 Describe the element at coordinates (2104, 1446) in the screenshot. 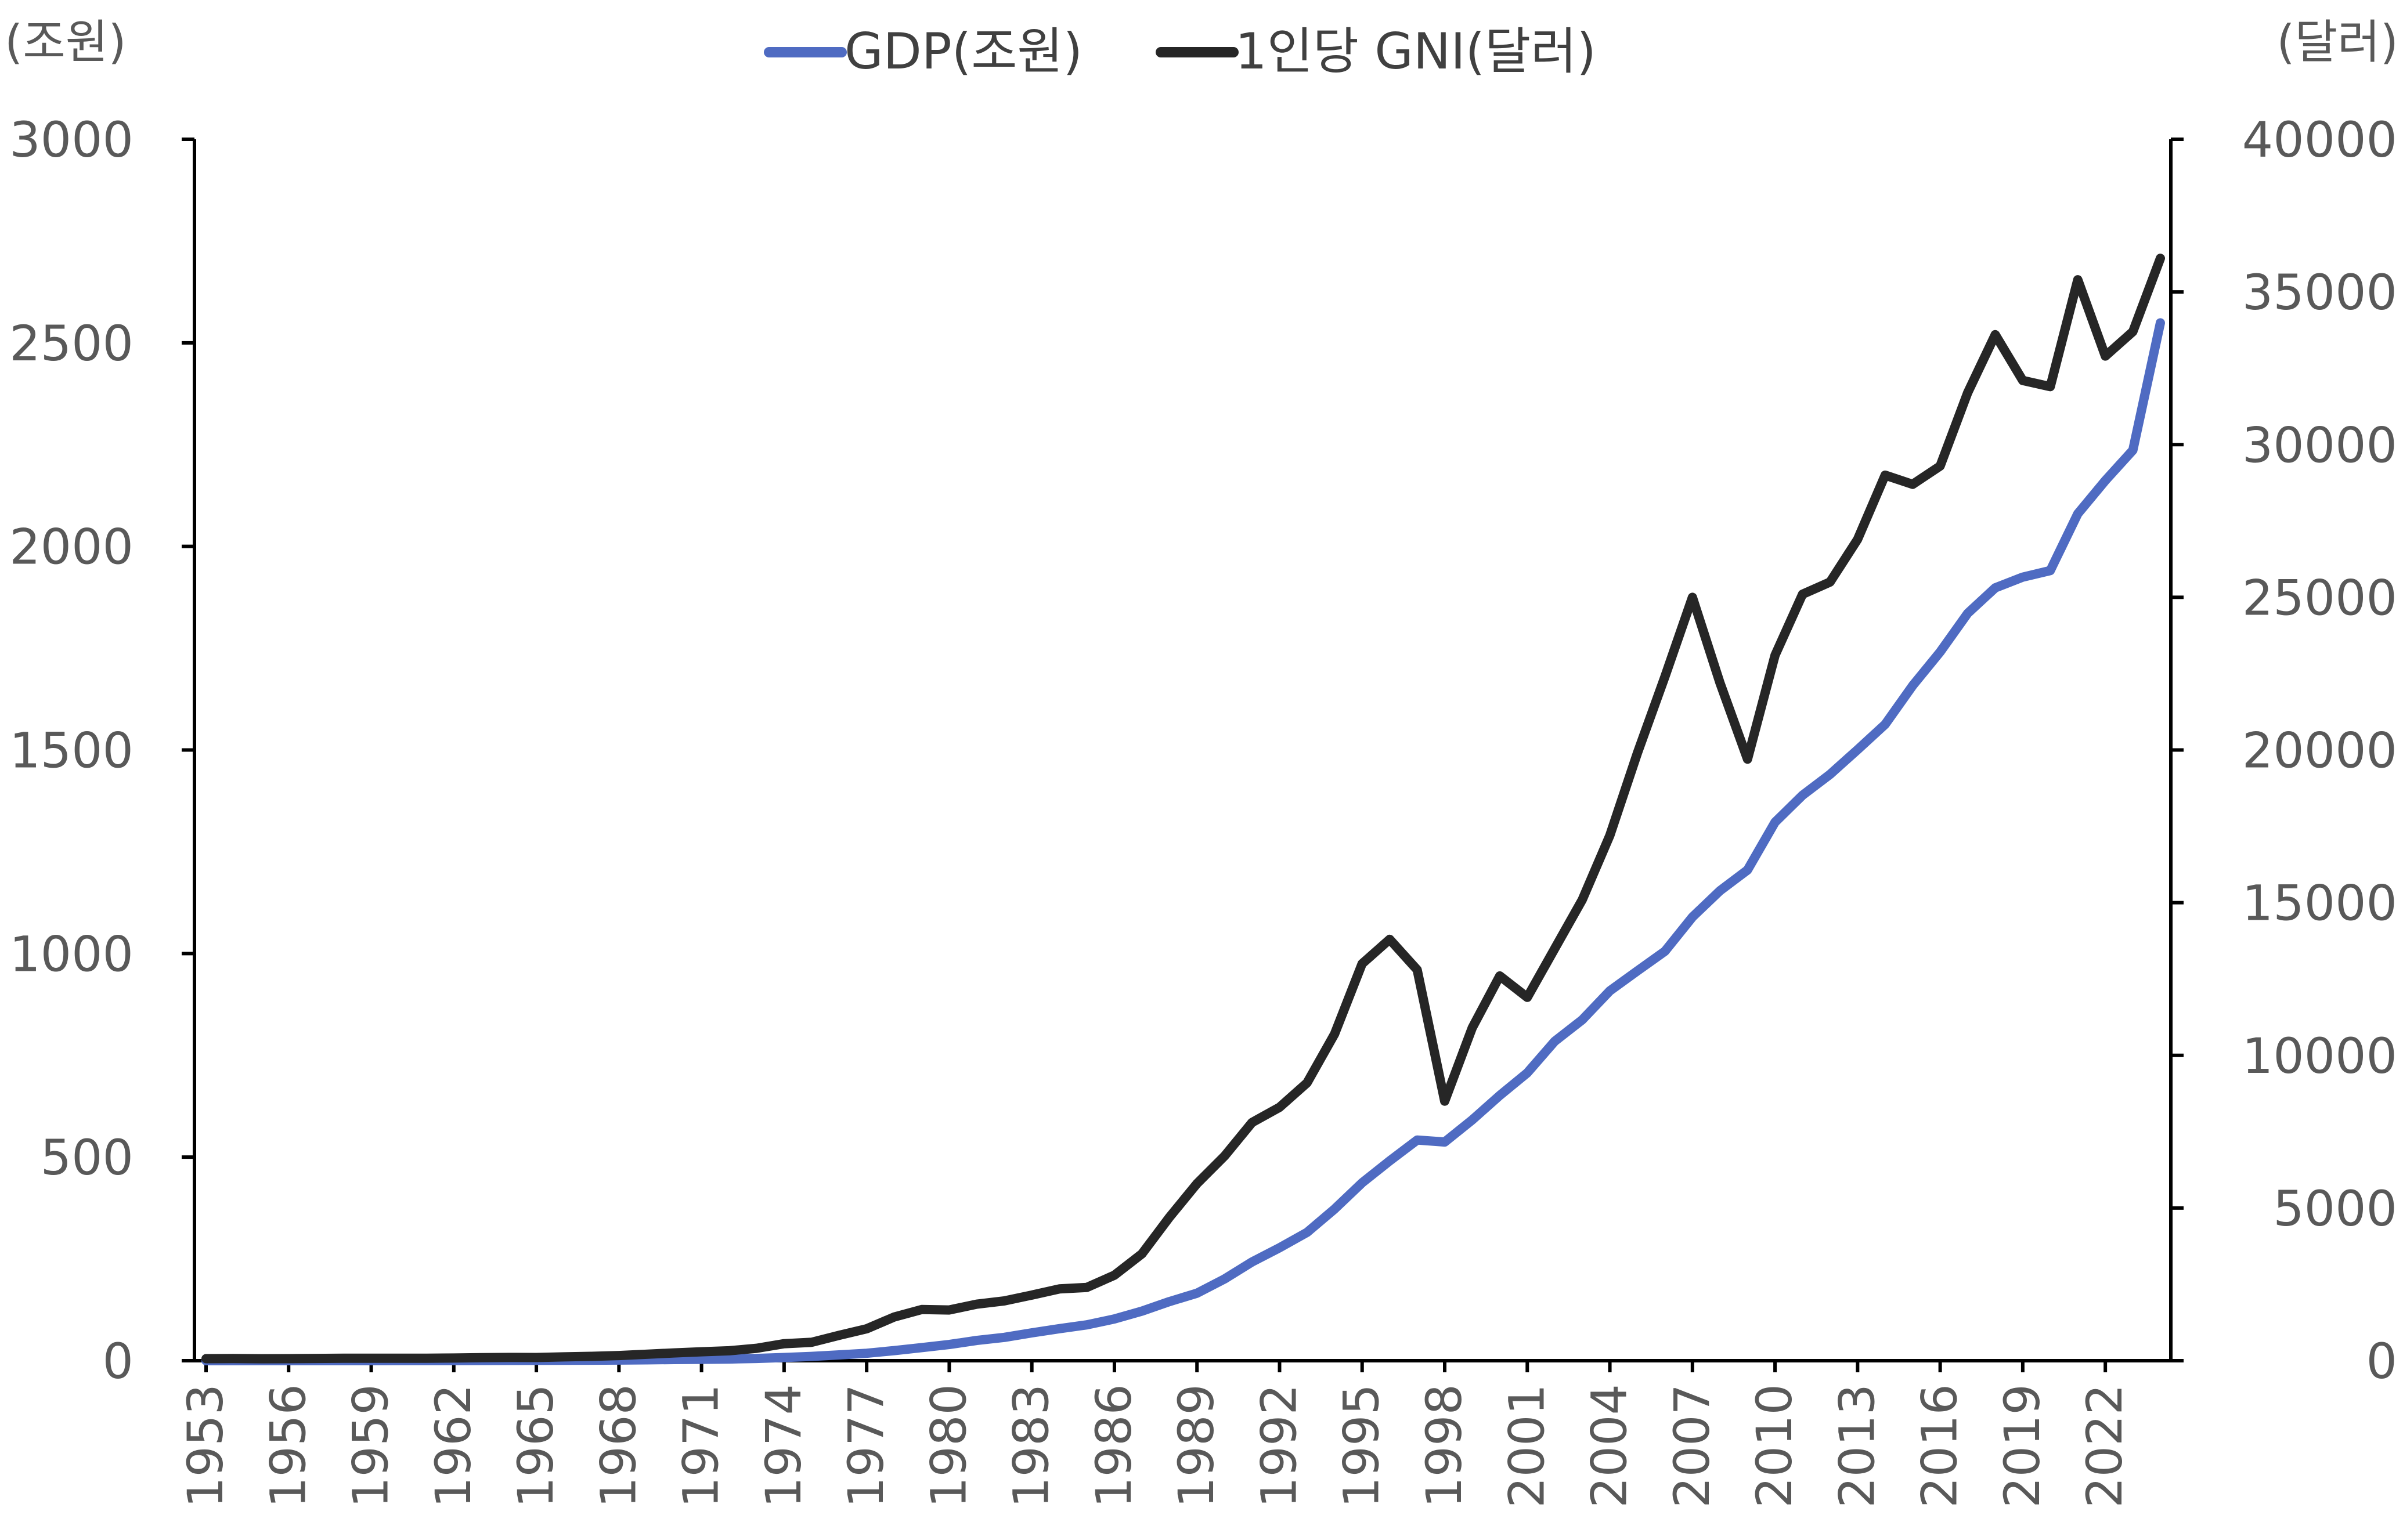

I see `x-tick-label: 2022` at that location.